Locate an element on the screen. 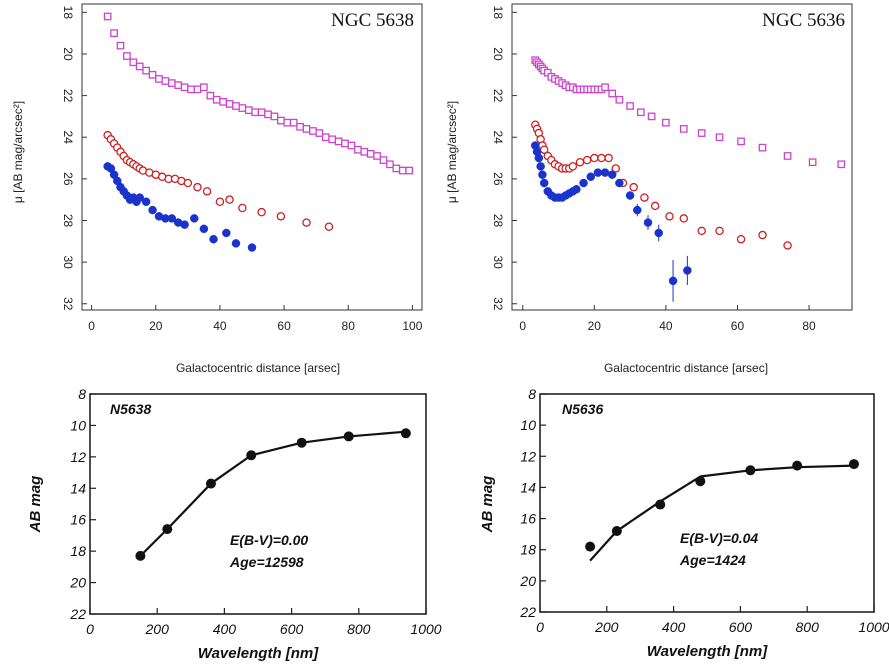  x-tick-labels: 0 20 40 60 80 100 is located at coordinates (255, 319).